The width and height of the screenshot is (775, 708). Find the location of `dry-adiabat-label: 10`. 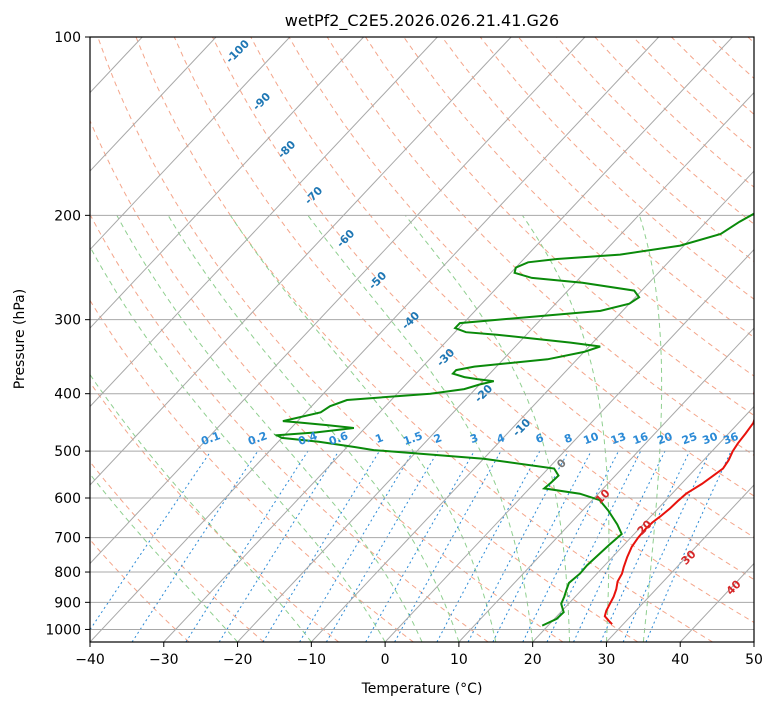

dry-adiabat-label: 10 is located at coordinates (603, 496).